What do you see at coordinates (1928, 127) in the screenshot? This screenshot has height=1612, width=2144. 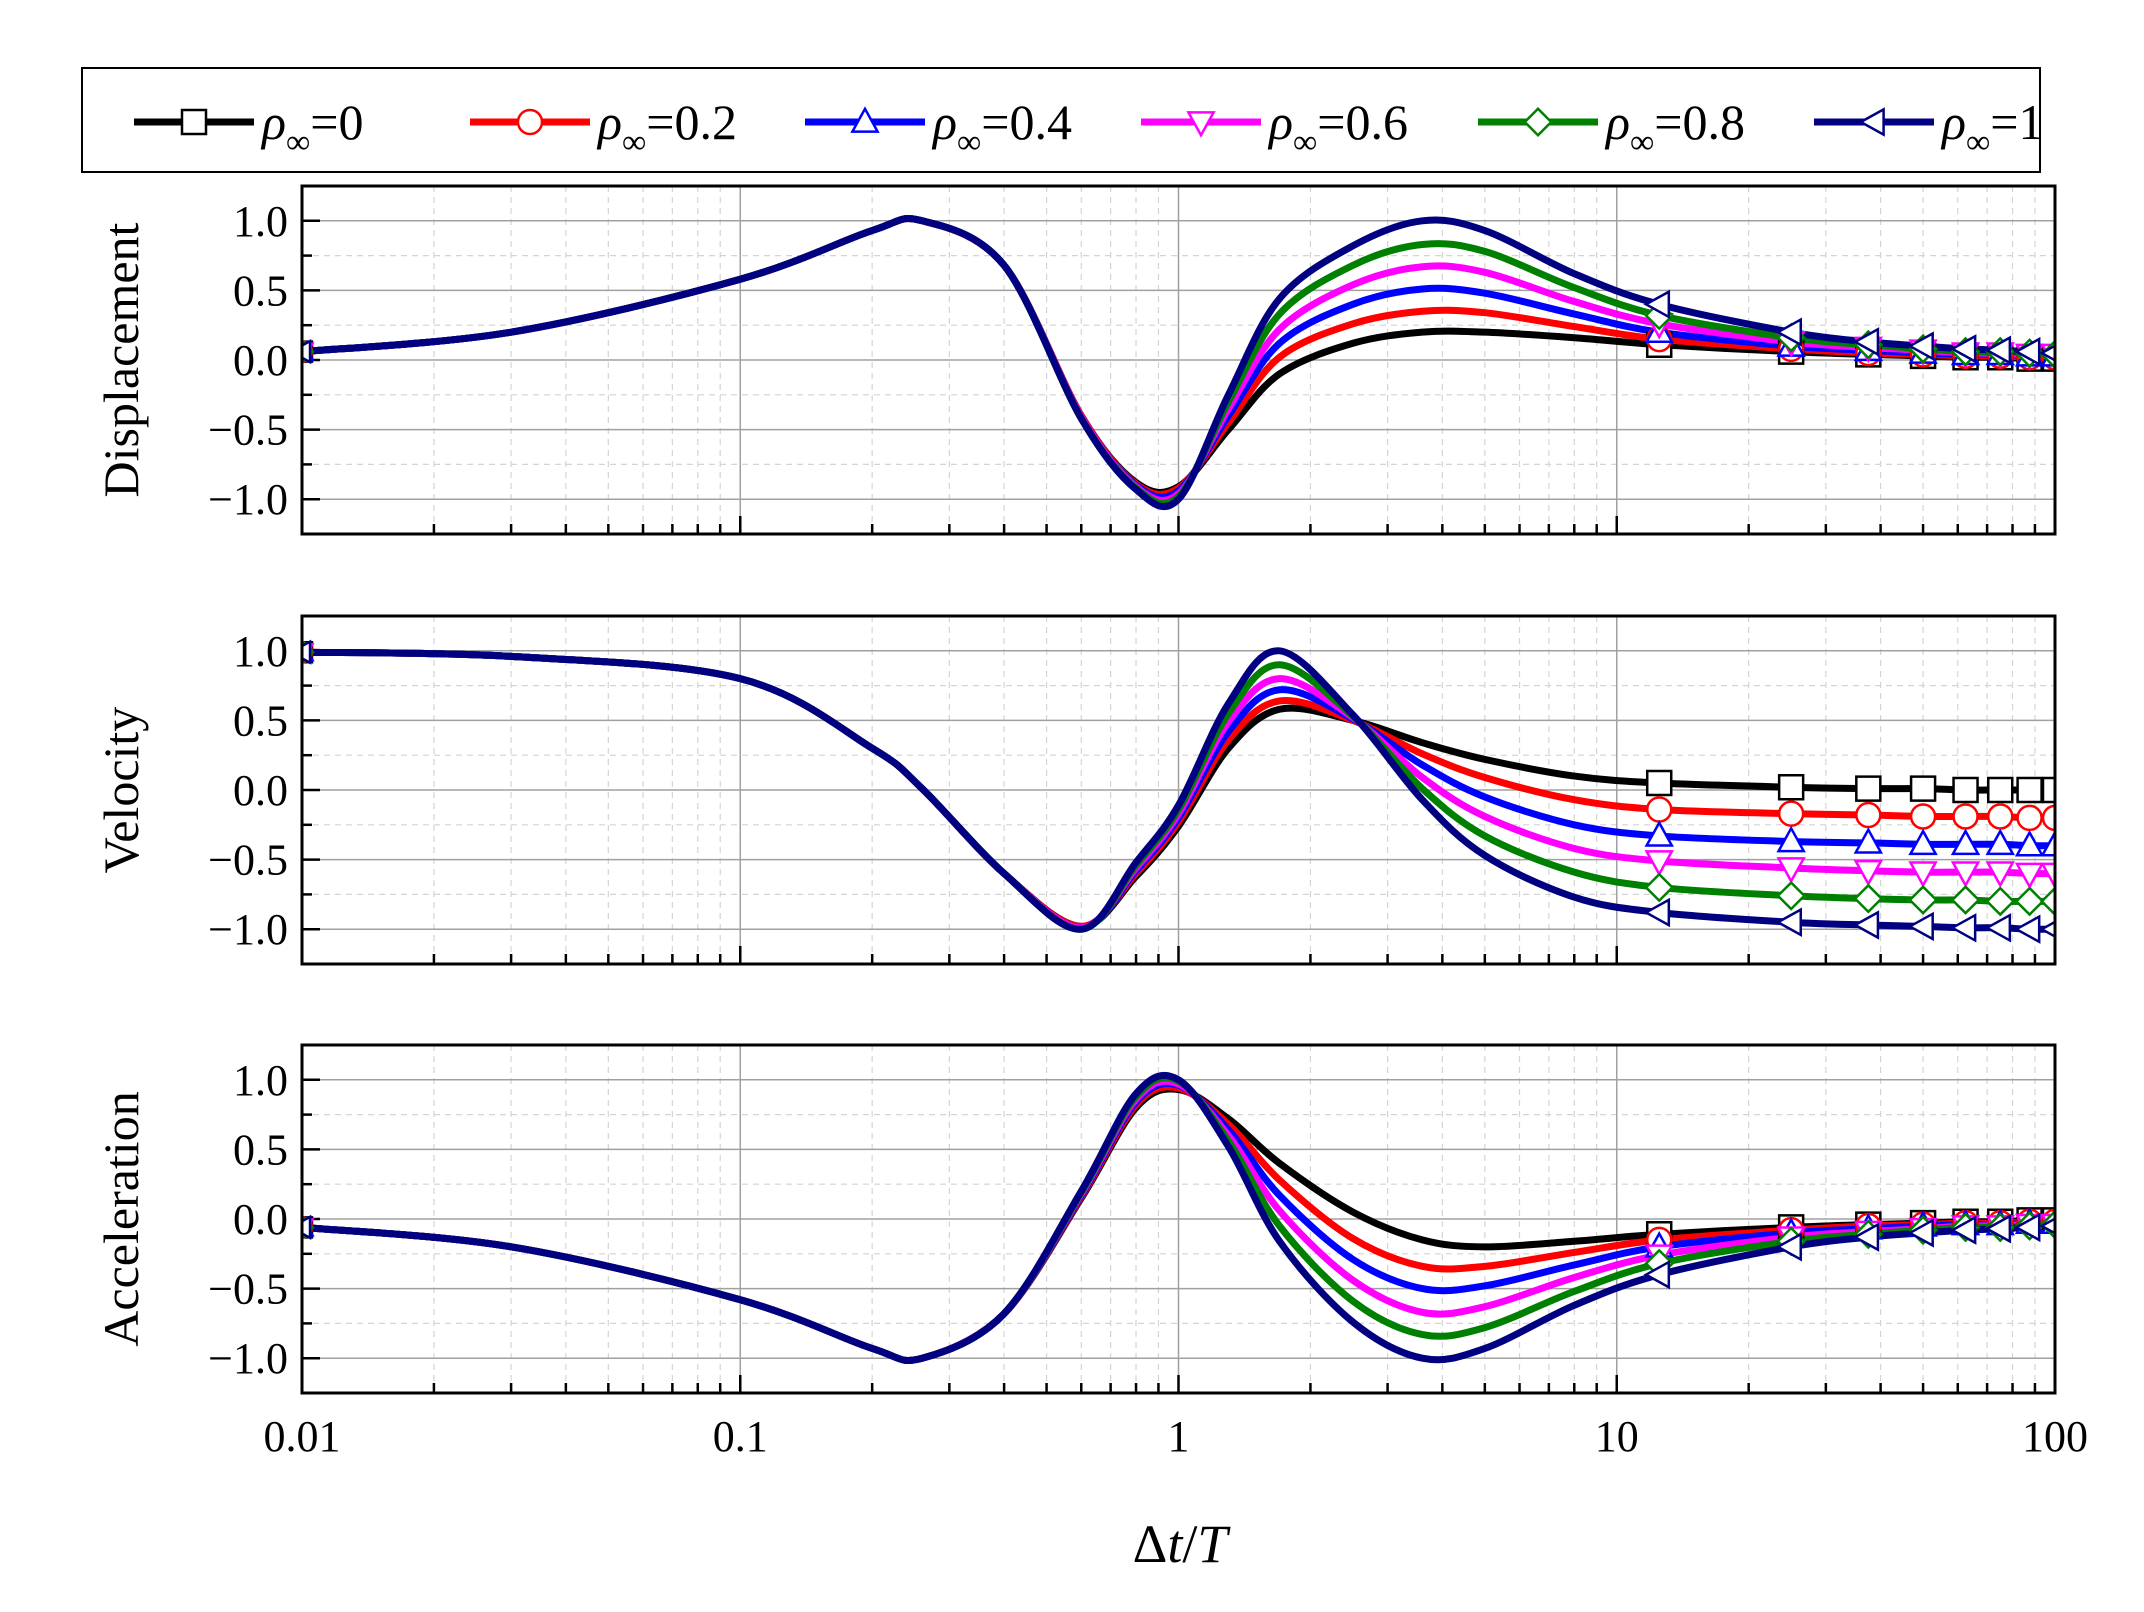 I see `legend-item: ρ∞=1` at bounding box center [1928, 127].